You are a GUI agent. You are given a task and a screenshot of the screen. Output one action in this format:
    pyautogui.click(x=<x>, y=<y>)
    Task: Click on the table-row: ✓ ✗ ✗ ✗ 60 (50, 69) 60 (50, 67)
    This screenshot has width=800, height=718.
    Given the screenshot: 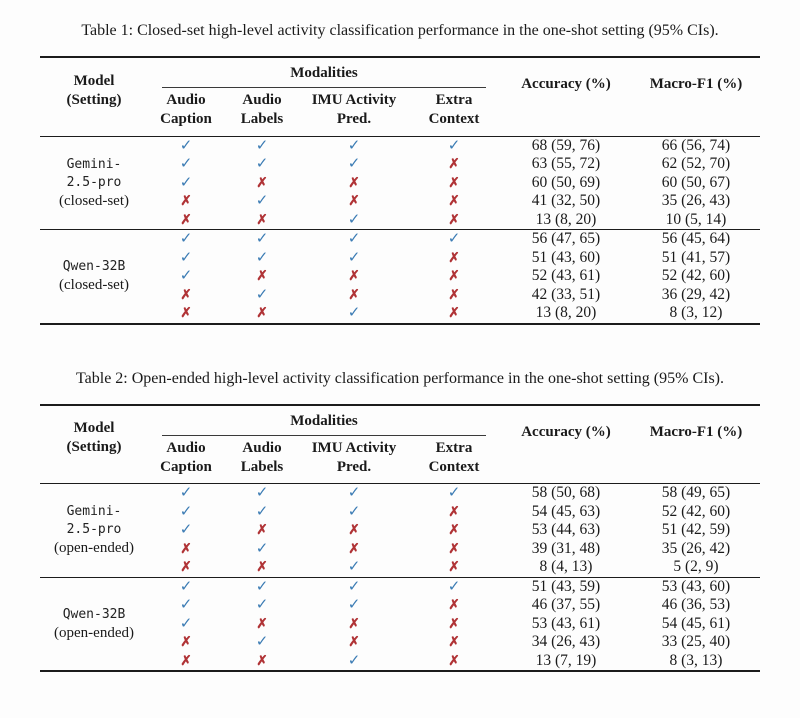 What is the action you would take?
    pyautogui.click(x=400, y=183)
    